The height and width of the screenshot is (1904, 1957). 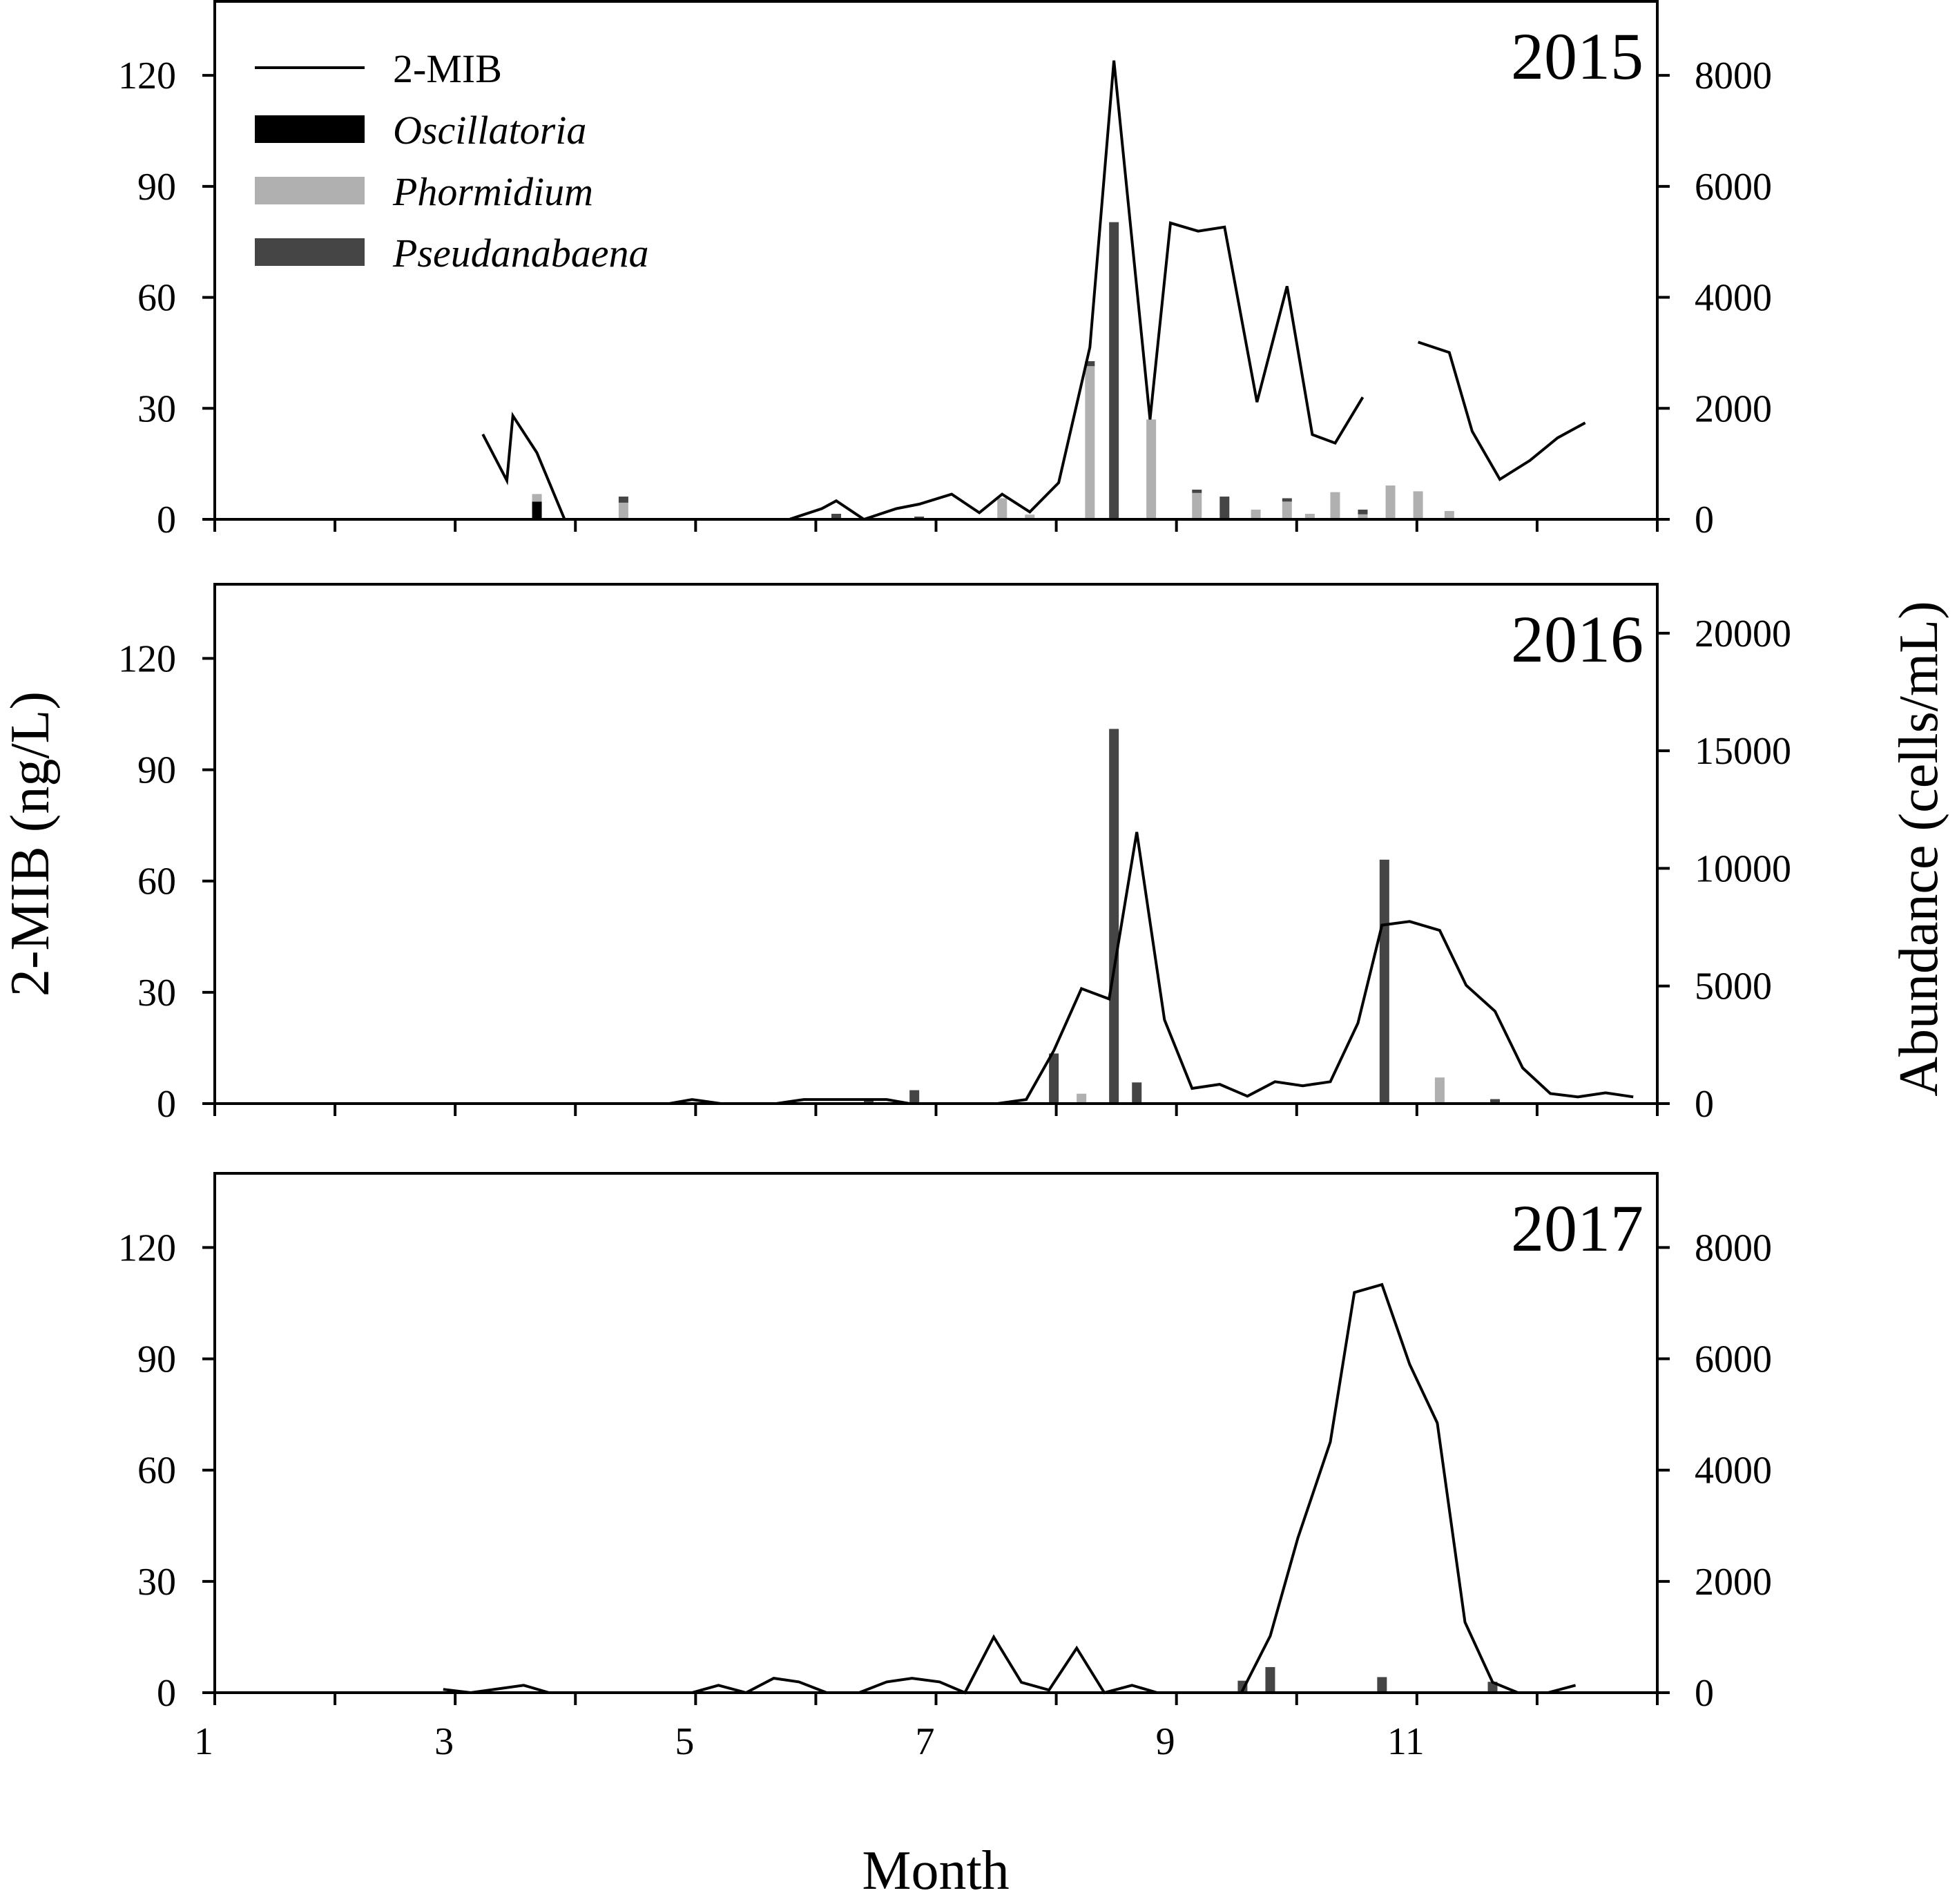 What do you see at coordinates (30, 844) in the screenshot?
I see `left-axis-title: 2-MIB (ng/L)` at bounding box center [30, 844].